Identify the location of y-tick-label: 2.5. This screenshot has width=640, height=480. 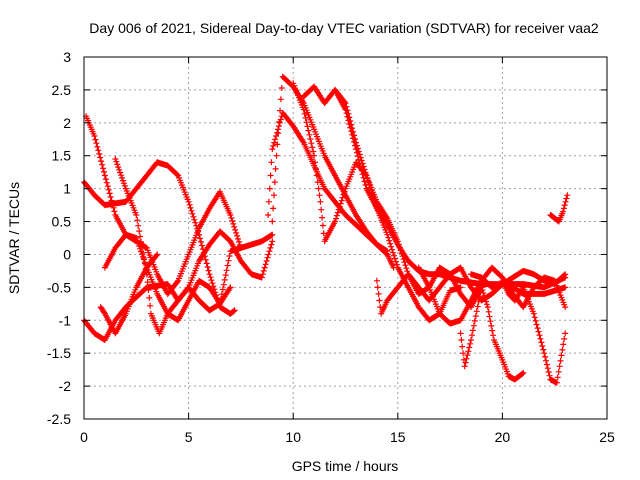
(62, 90).